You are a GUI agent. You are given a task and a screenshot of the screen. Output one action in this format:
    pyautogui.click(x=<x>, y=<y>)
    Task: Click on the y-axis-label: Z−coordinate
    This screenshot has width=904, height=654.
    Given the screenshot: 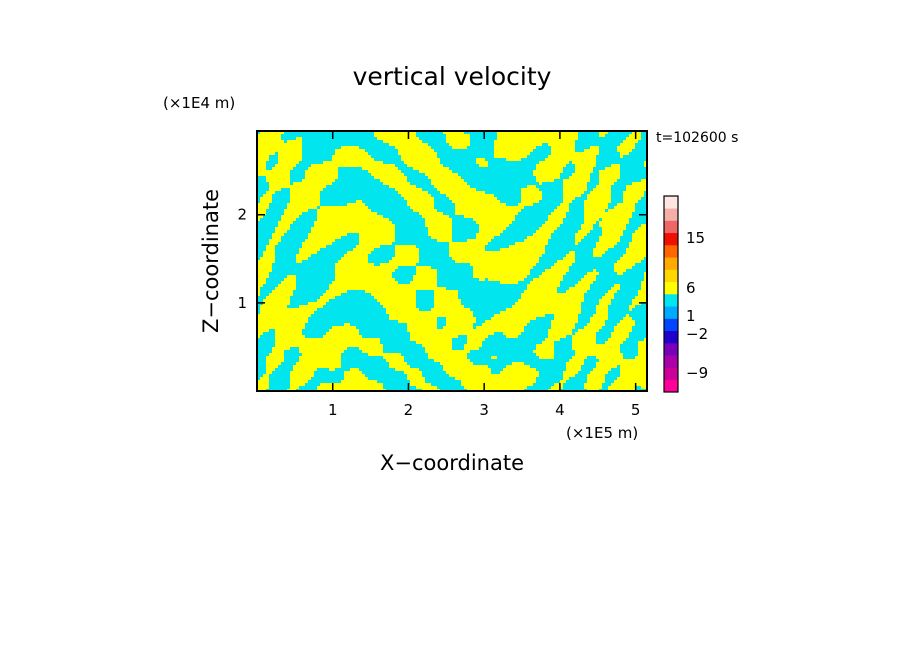 What is the action you would take?
    pyautogui.click(x=211, y=261)
    